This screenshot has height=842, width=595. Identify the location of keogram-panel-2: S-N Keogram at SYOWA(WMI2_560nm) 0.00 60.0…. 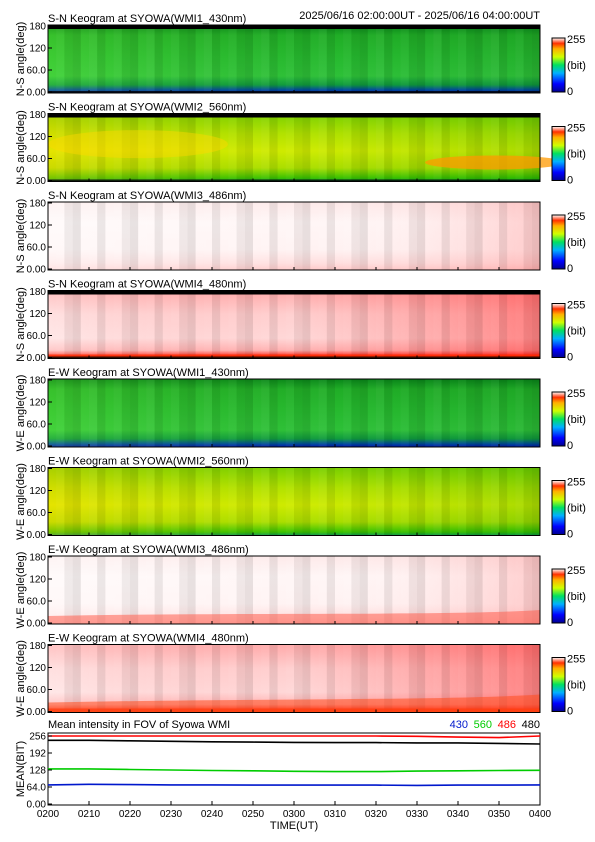
(300, 145).